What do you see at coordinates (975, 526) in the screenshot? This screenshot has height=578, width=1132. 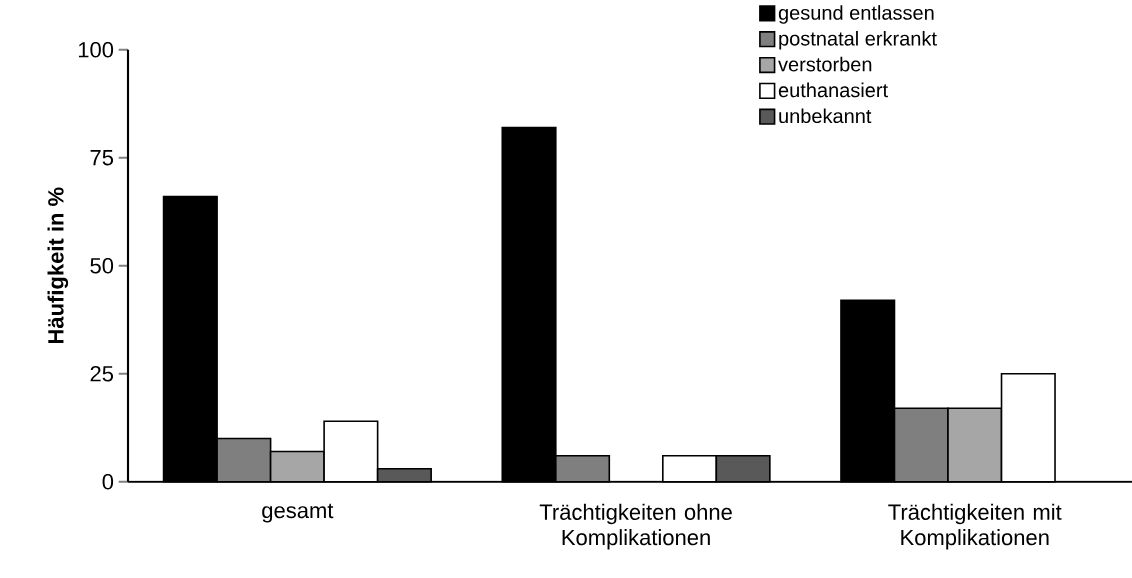 I see `x-tick-label: Trächtigkeiten mit Komplikationen` at bounding box center [975, 526].